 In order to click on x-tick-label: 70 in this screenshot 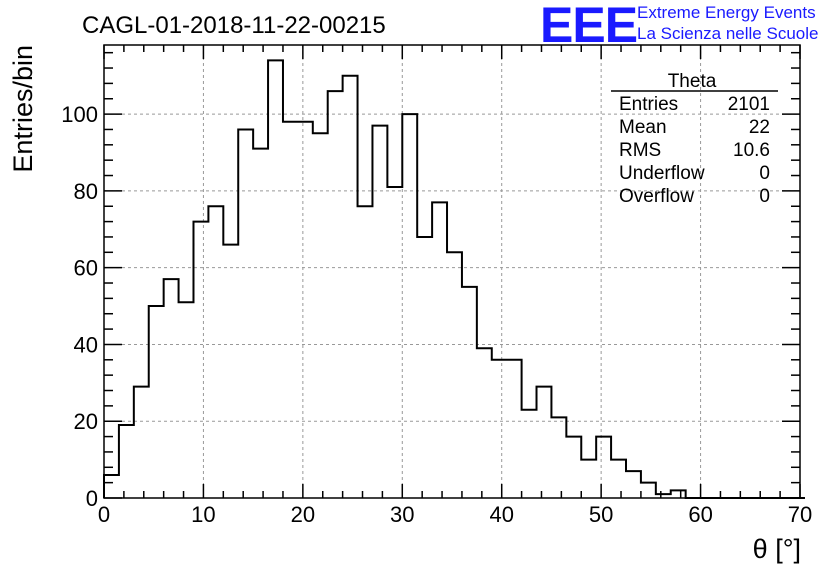, I will do `click(800, 514)`.